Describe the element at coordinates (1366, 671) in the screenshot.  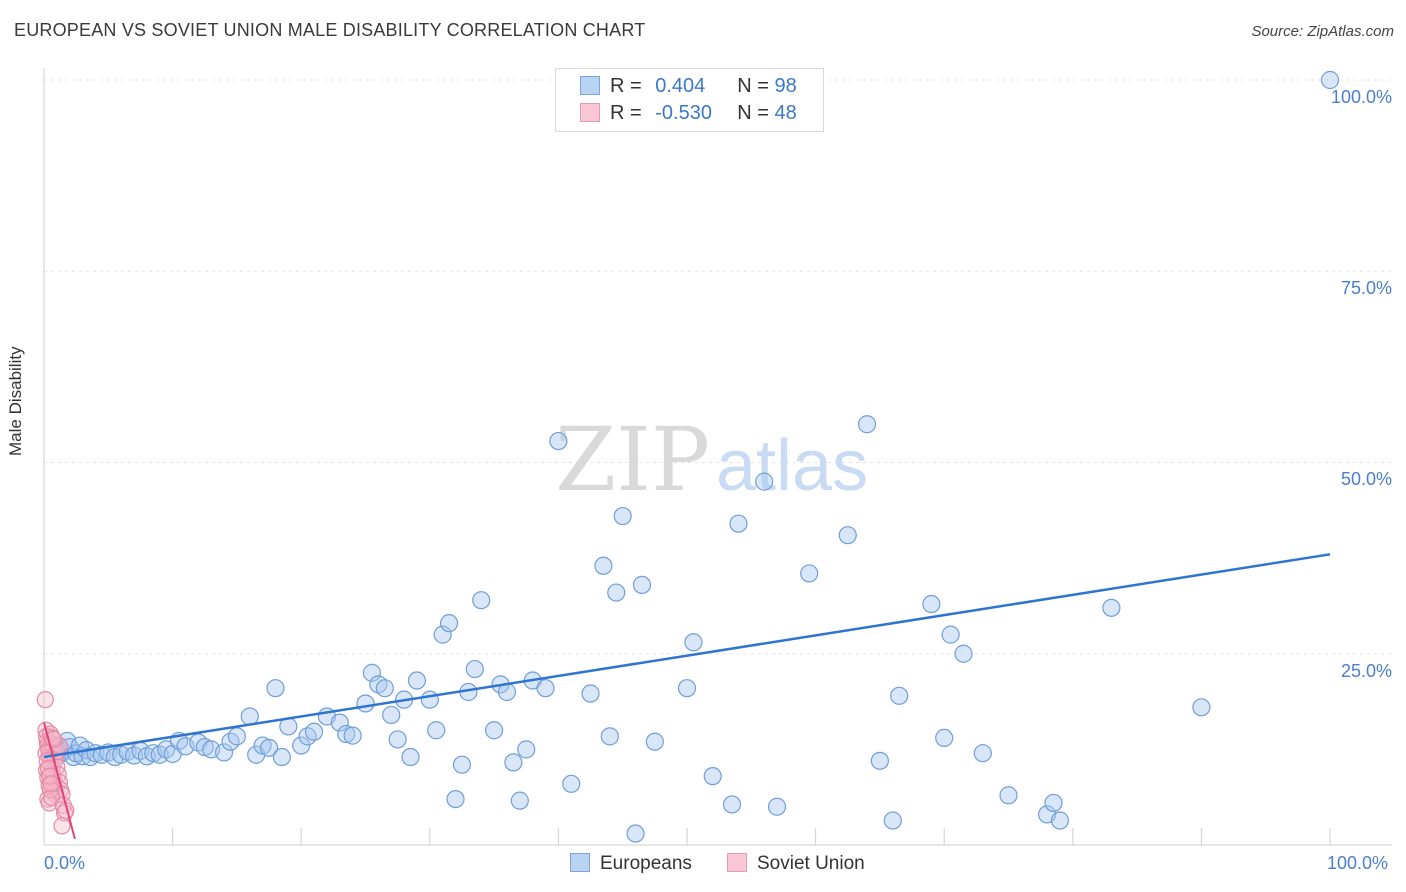
I see `y-tick-label: 25.0%` at that location.